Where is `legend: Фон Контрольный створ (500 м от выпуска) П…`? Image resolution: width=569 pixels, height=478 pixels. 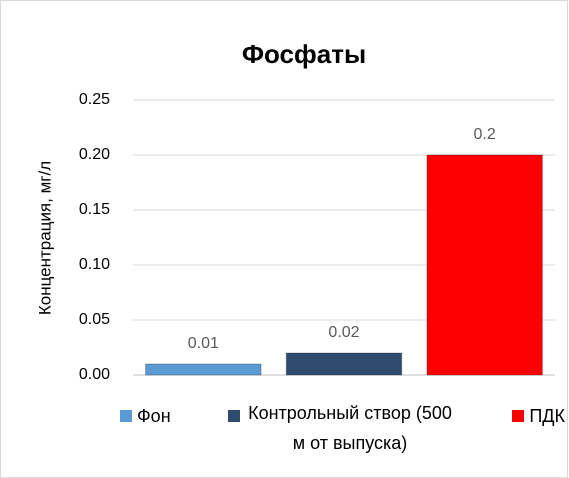 legend: Фон Контрольный створ (500 м от выпуска) П… is located at coordinates (342, 430).